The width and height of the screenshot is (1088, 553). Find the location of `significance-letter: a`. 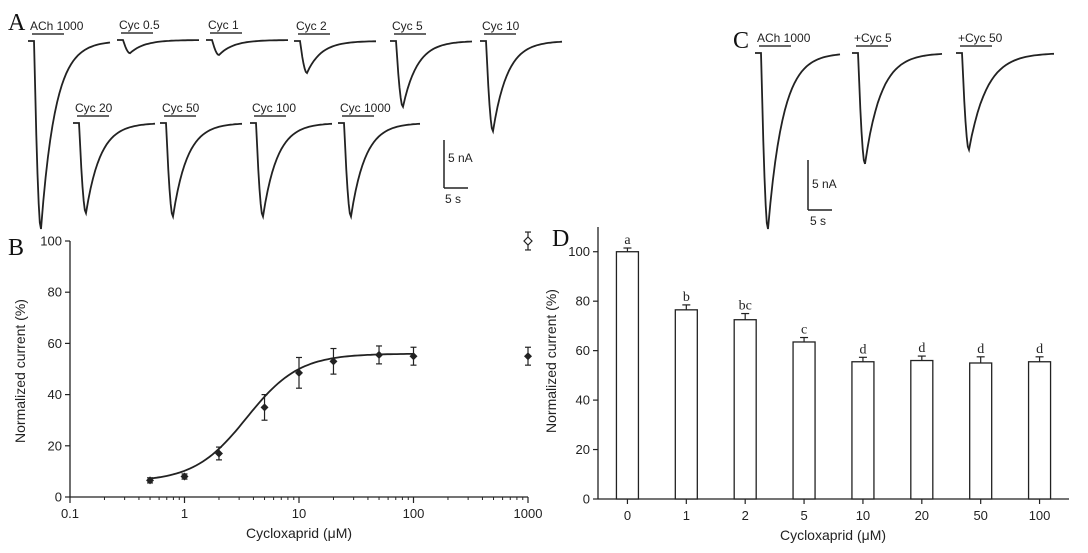

significance-letter: a is located at coordinates (627, 240).